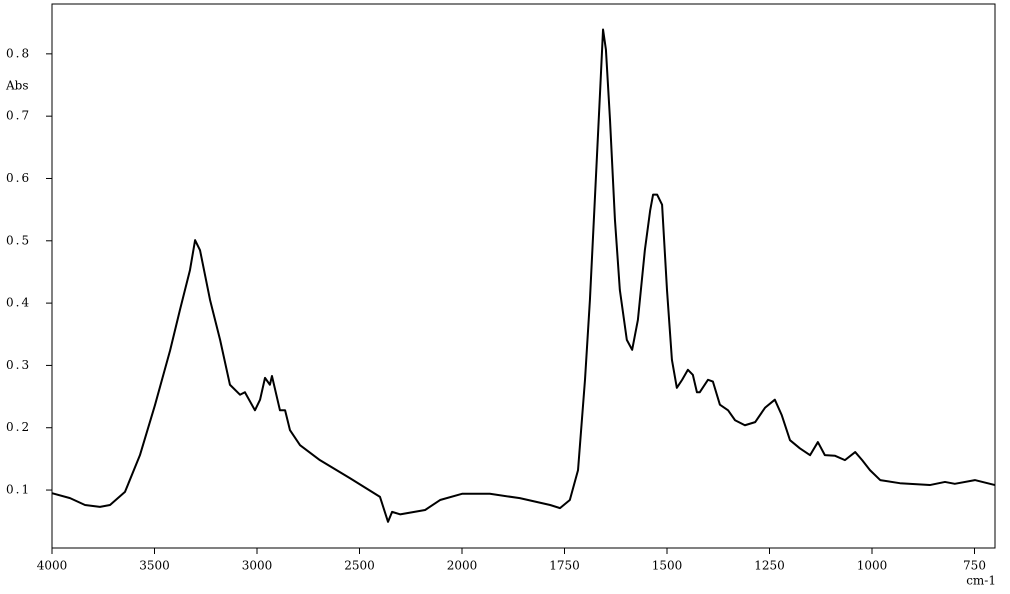 This screenshot has height=594, width=1010. Describe the element at coordinates (18, 490) in the screenshot. I see `y-tick-label: 0.1` at that location.